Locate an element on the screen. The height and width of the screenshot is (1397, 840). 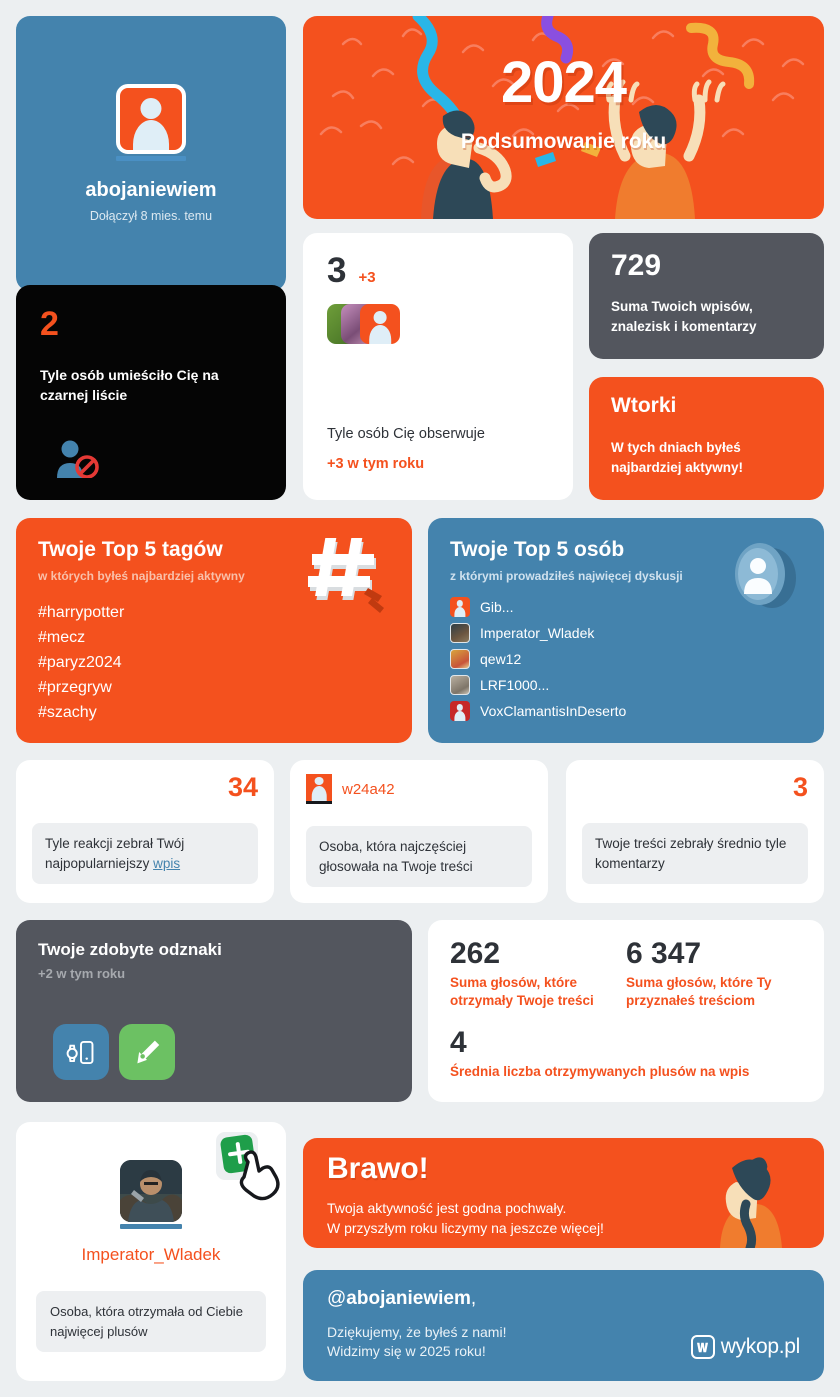
wykop-logo: wykop.pl is located at coordinates (745, 1347).